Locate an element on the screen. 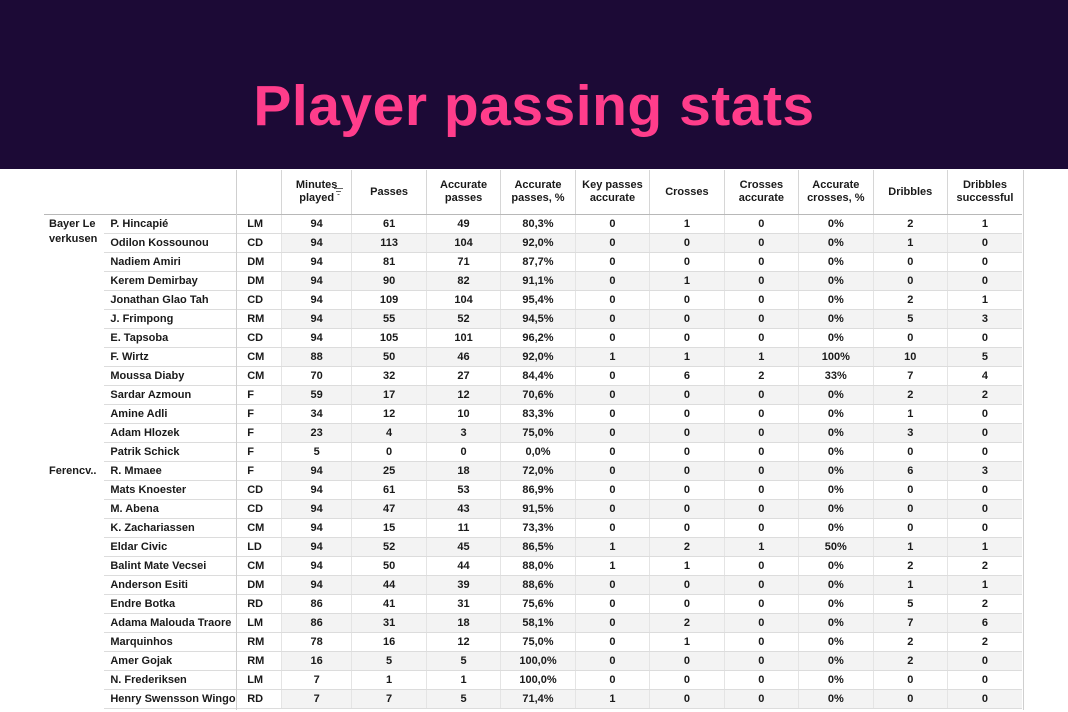  stat-cell-col-9: 10 is located at coordinates (910, 357).